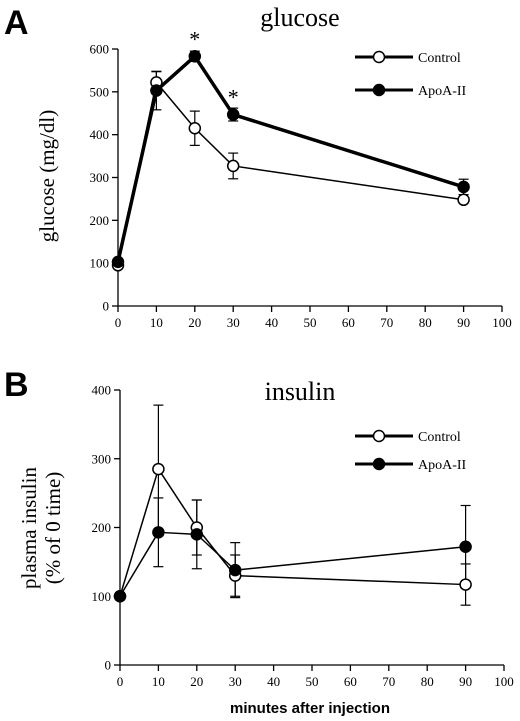 This screenshot has width=520, height=721. What do you see at coordinates (196, 681) in the screenshot?
I see `panel-b-x-tick-label: 20` at bounding box center [196, 681].